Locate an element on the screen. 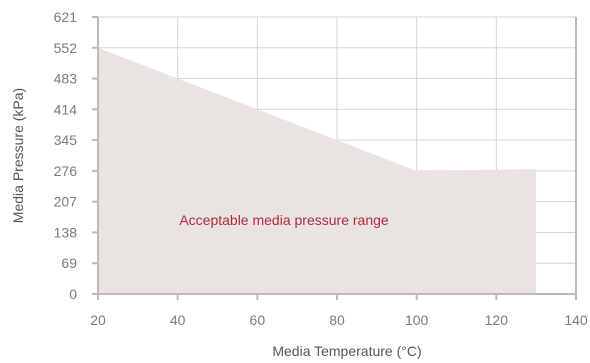 The image size is (590, 363). x-tick-label: 80 is located at coordinates (337, 320).